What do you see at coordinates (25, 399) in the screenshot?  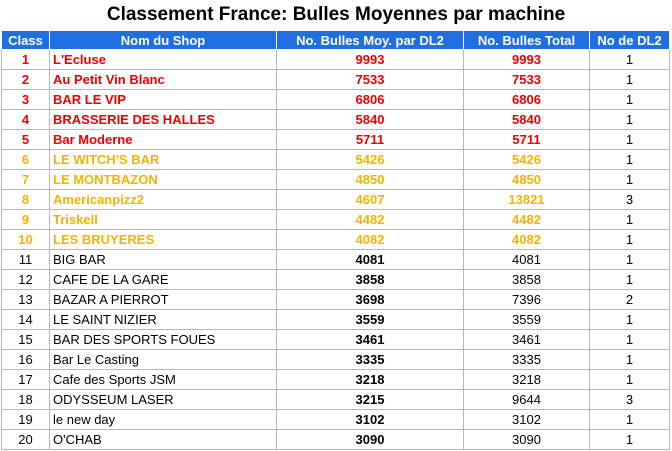 I see `rank-cell: 18` at bounding box center [25, 399].